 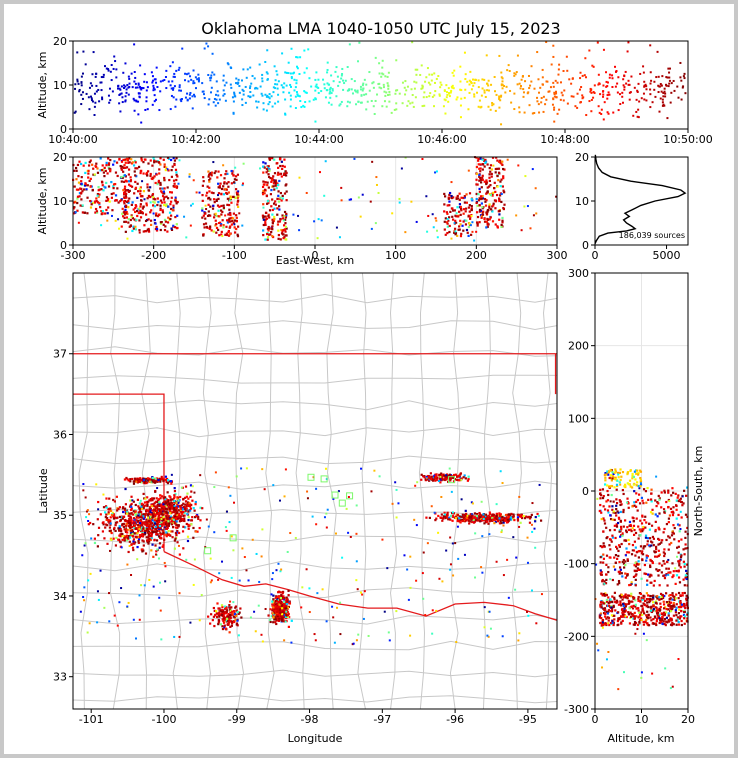 What do you see at coordinates (84, 491) in the screenshot?
I see `county-line` at bounding box center [84, 491].